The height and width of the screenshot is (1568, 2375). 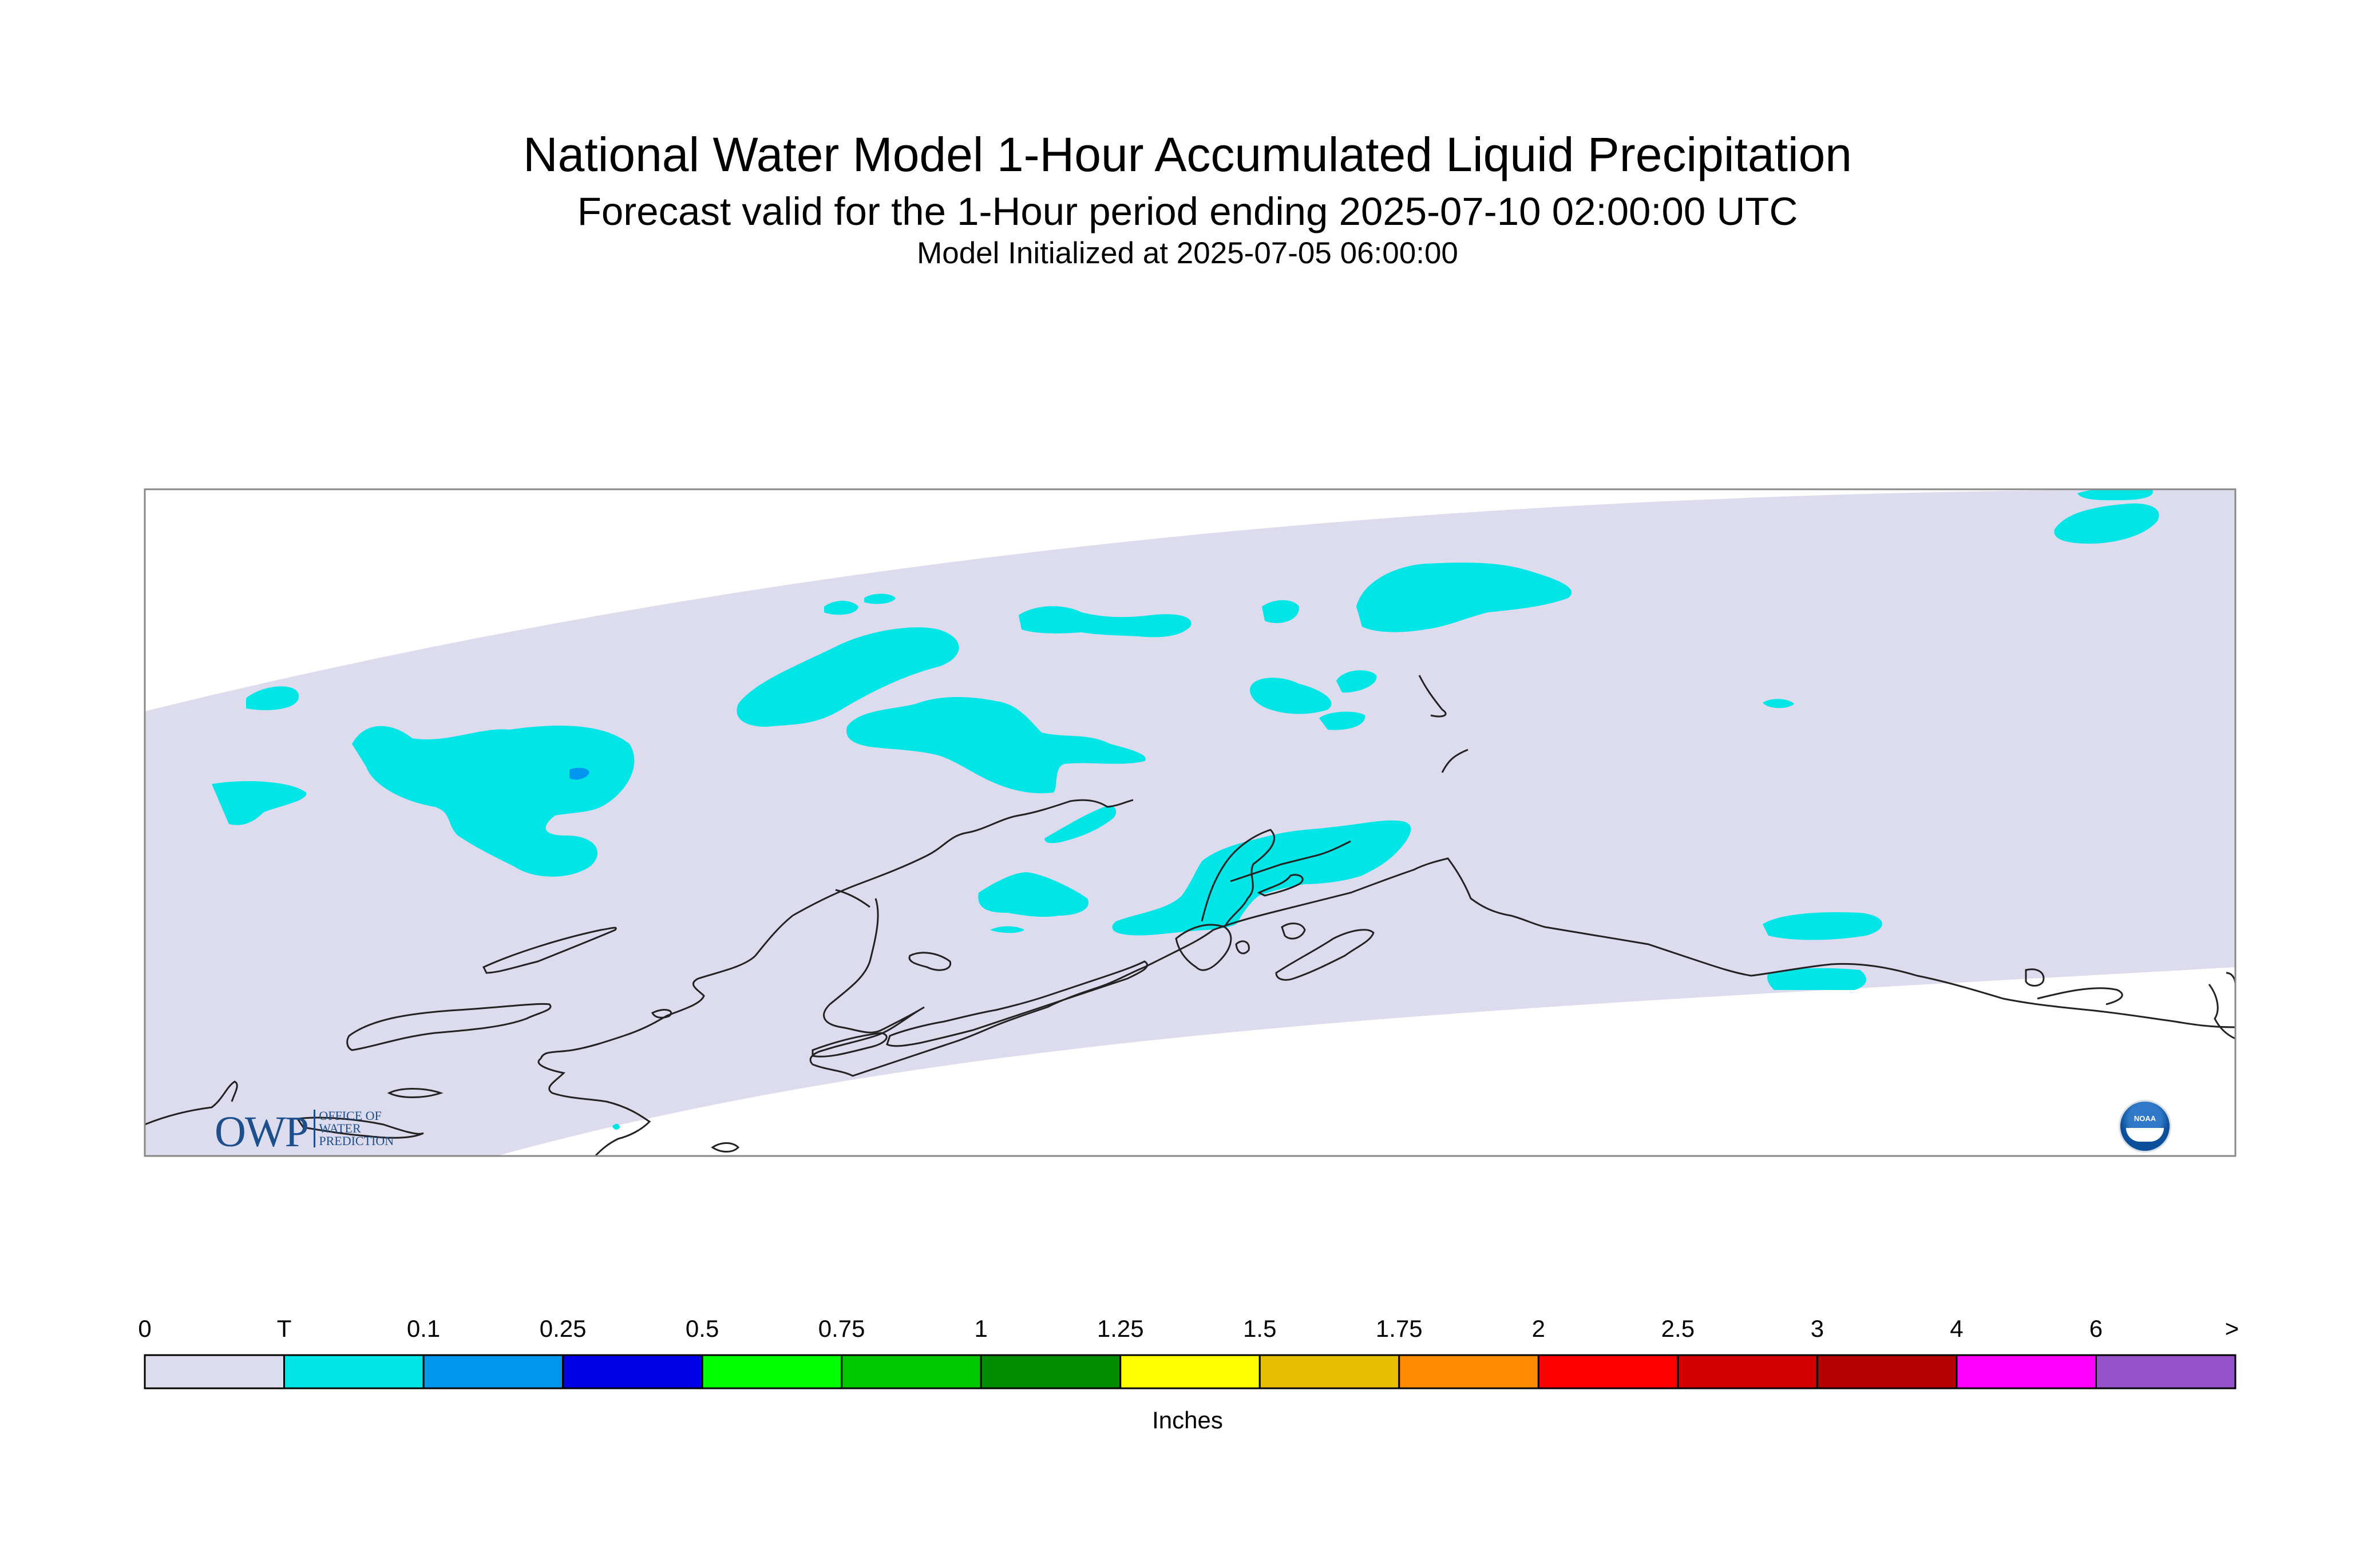 What do you see at coordinates (2144, 1118) in the screenshot?
I see `noaa-logo-text: NOAA` at bounding box center [2144, 1118].